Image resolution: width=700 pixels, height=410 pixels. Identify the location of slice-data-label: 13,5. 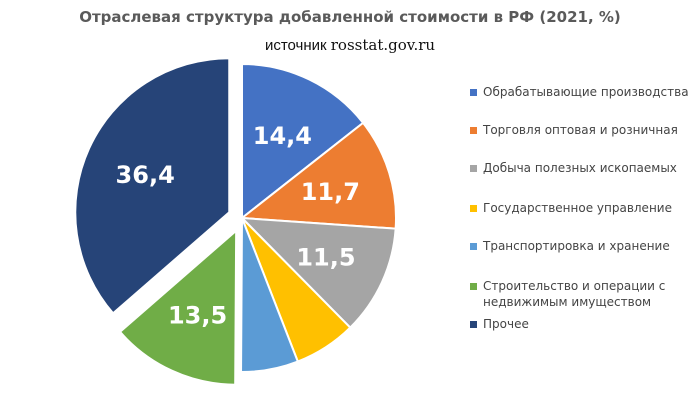
(197, 316).